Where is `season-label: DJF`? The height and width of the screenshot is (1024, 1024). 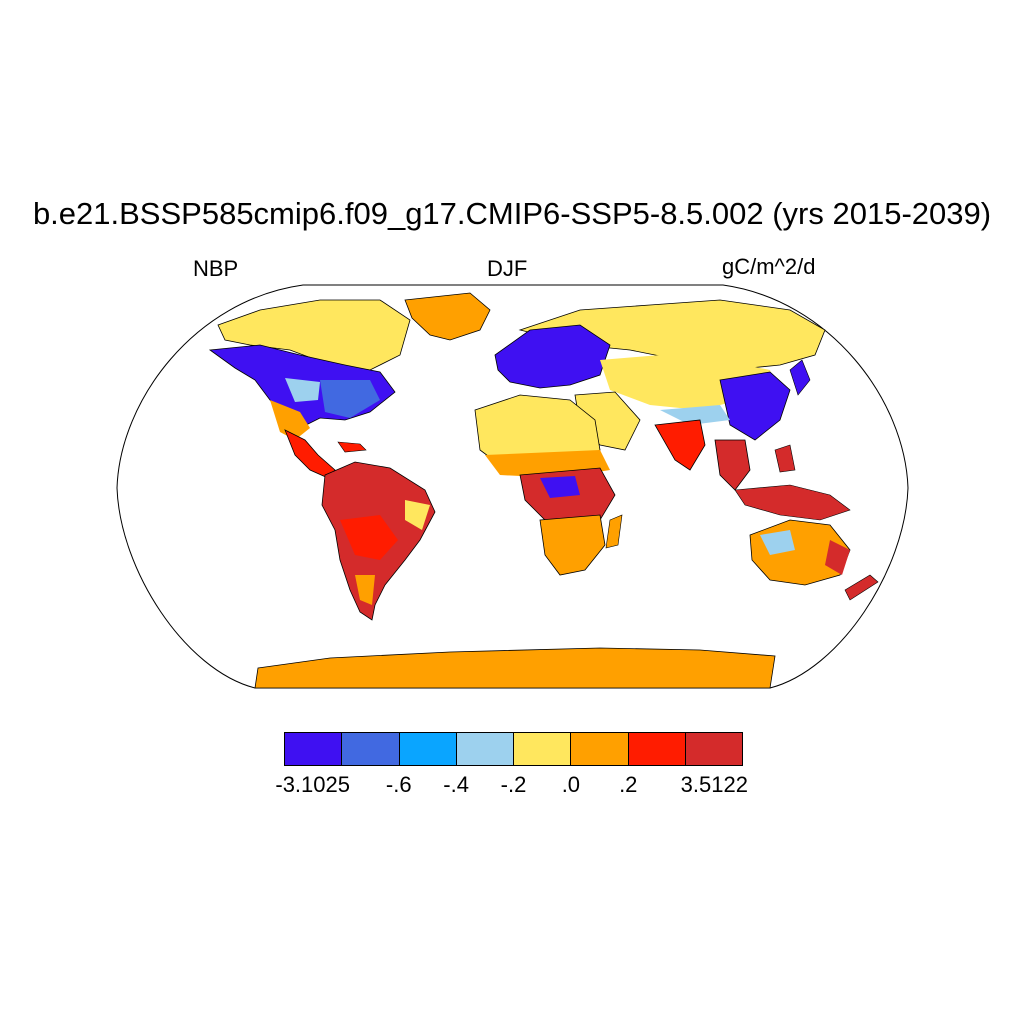 season-label: DJF is located at coordinates (507, 268).